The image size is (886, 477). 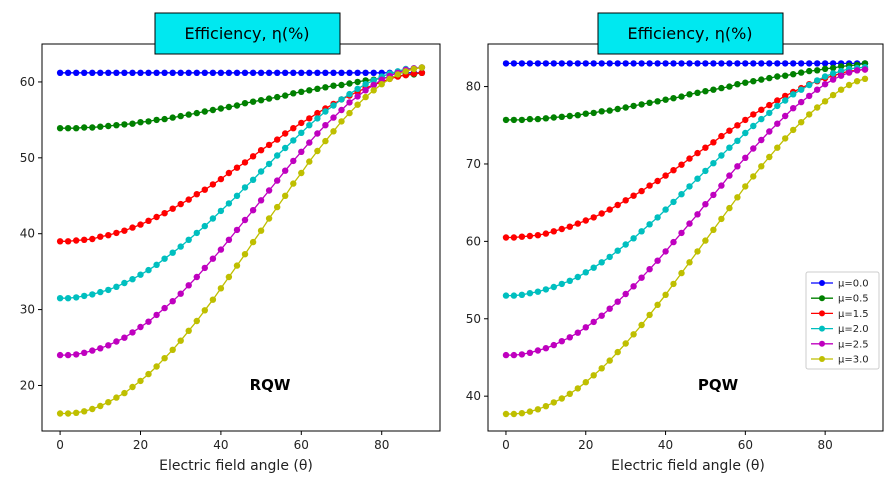 I want to click on x-tick-label: 40, so click(x=665, y=445).